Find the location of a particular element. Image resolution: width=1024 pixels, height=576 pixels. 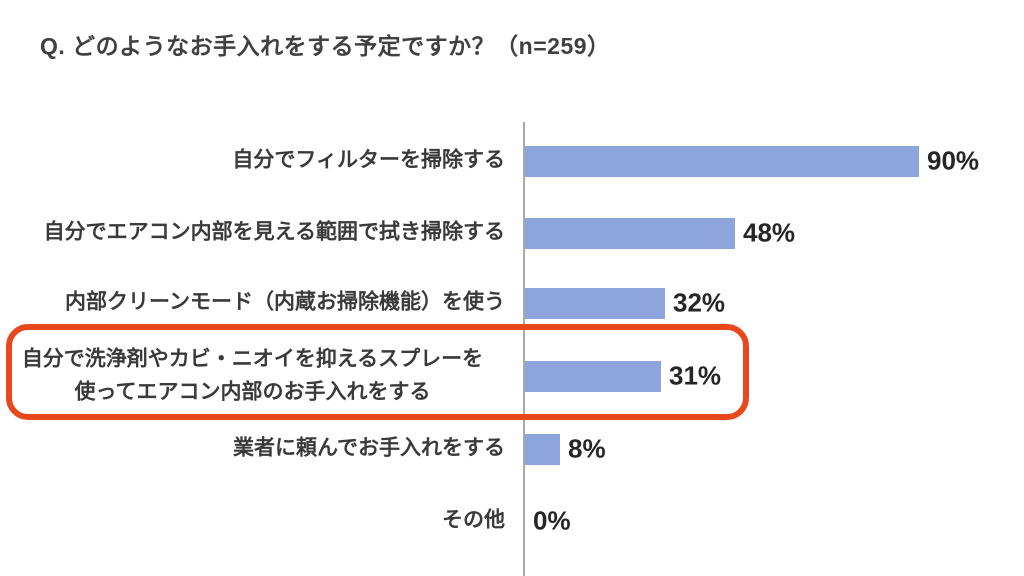

category-label: その他 is located at coordinates (473, 520).